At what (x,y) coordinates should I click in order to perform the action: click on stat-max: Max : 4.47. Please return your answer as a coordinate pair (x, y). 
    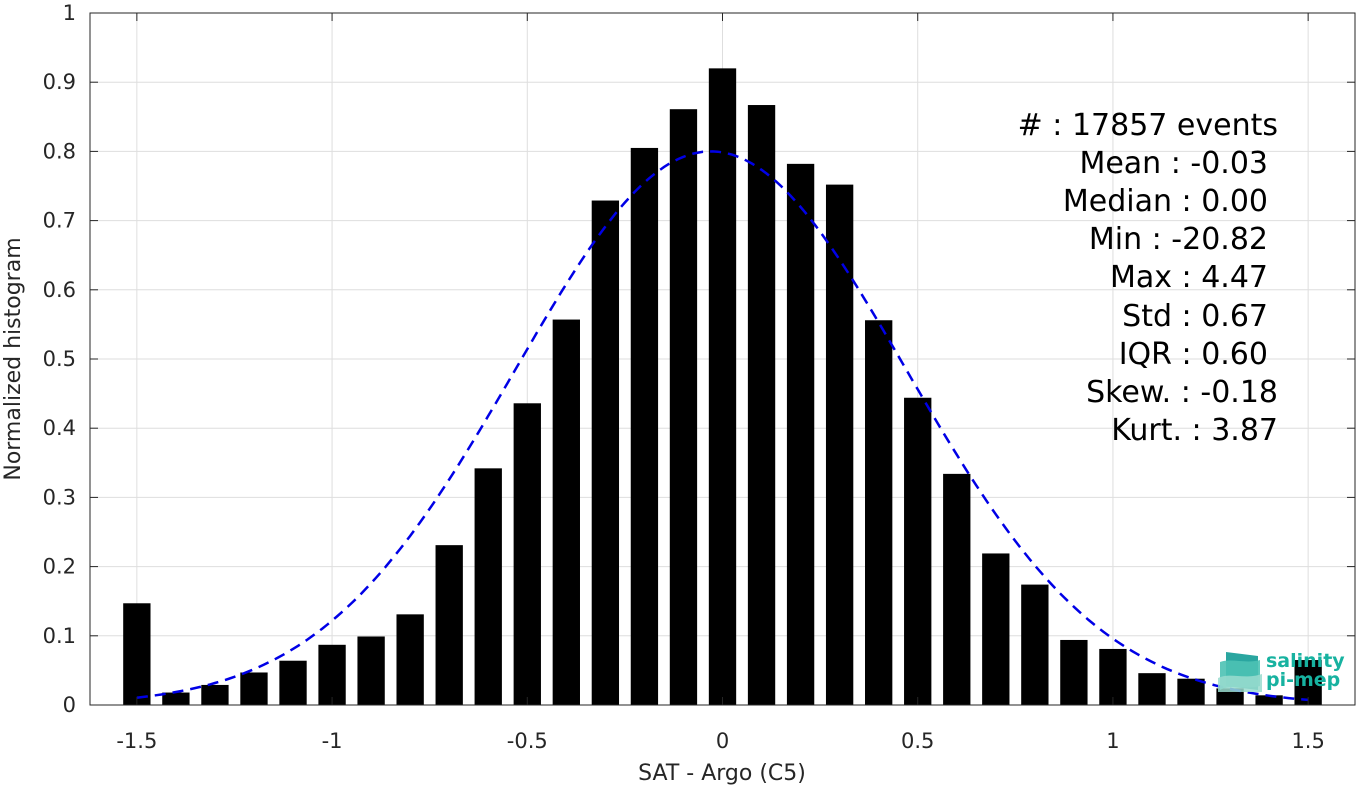
    Looking at the image, I should click on (1189, 277).